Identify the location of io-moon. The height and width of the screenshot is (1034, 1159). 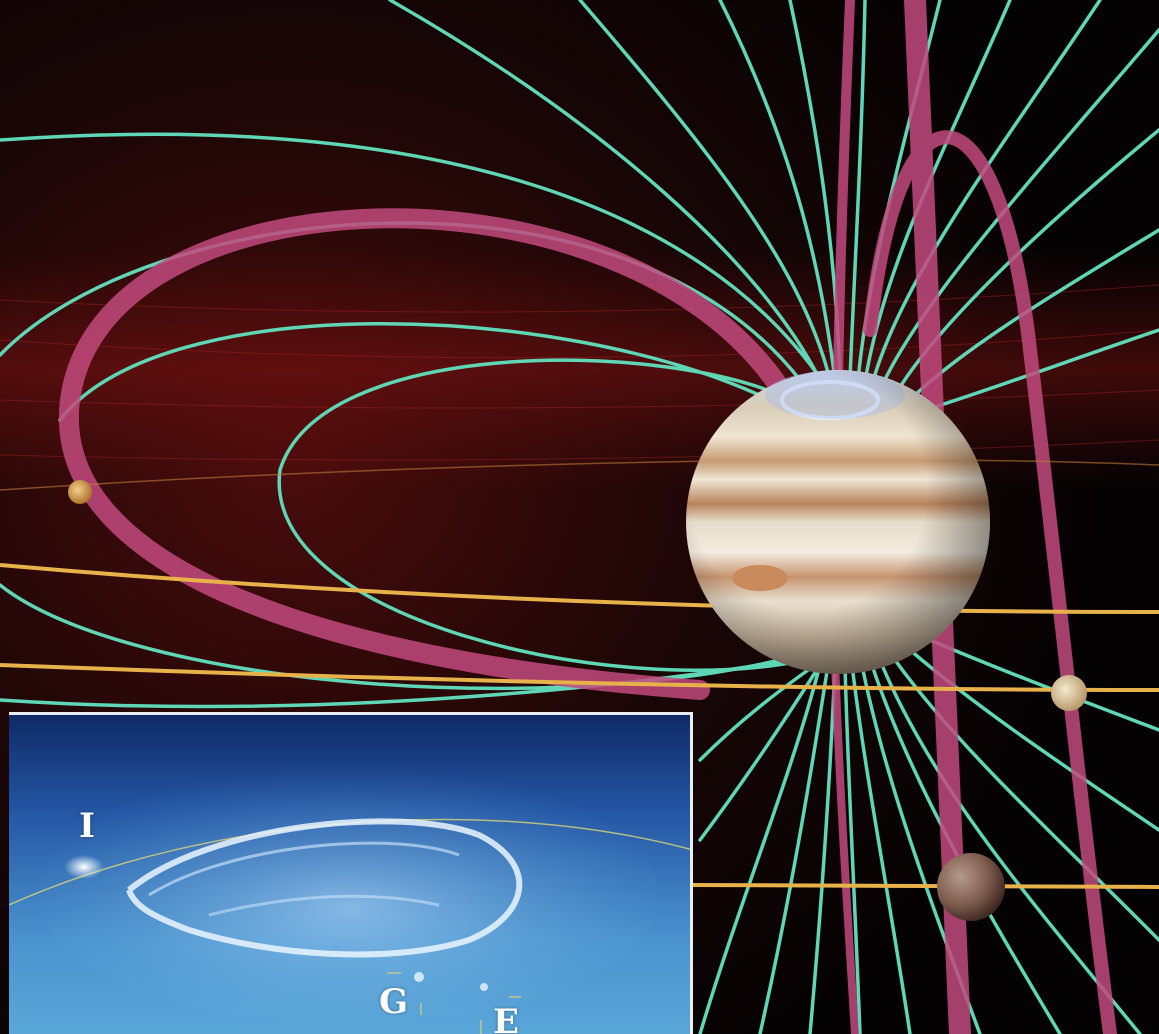
(80, 492).